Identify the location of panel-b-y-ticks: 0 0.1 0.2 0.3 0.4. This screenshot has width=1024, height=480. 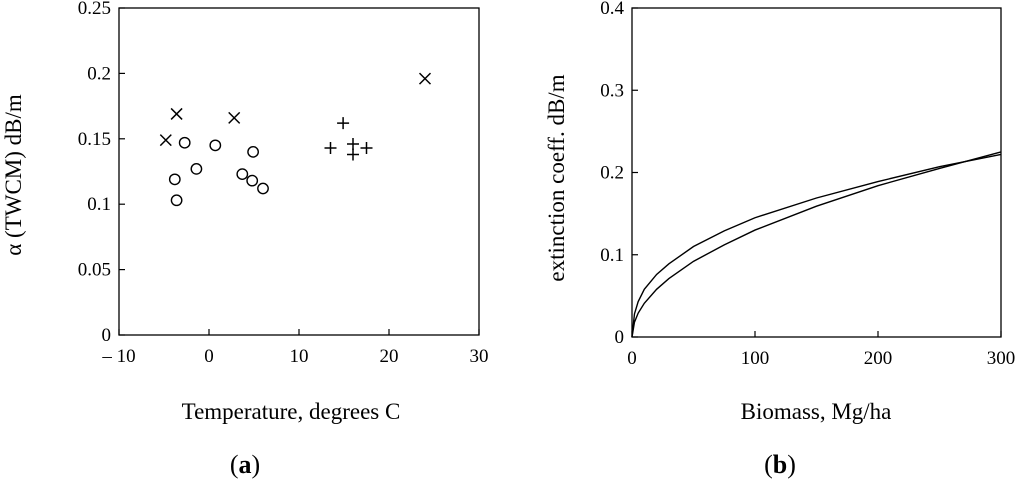
(619, 174).